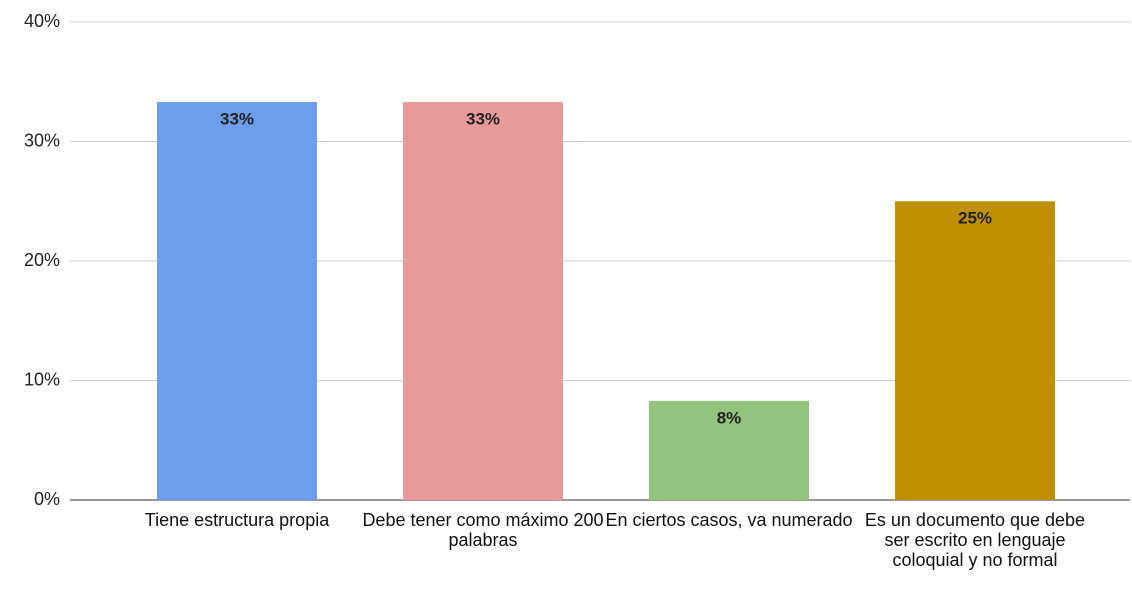 This screenshot has height=591, width=1132. I want to click on x-tick-label: Debe tener como máximo 200 palabras, so click(483, 530).